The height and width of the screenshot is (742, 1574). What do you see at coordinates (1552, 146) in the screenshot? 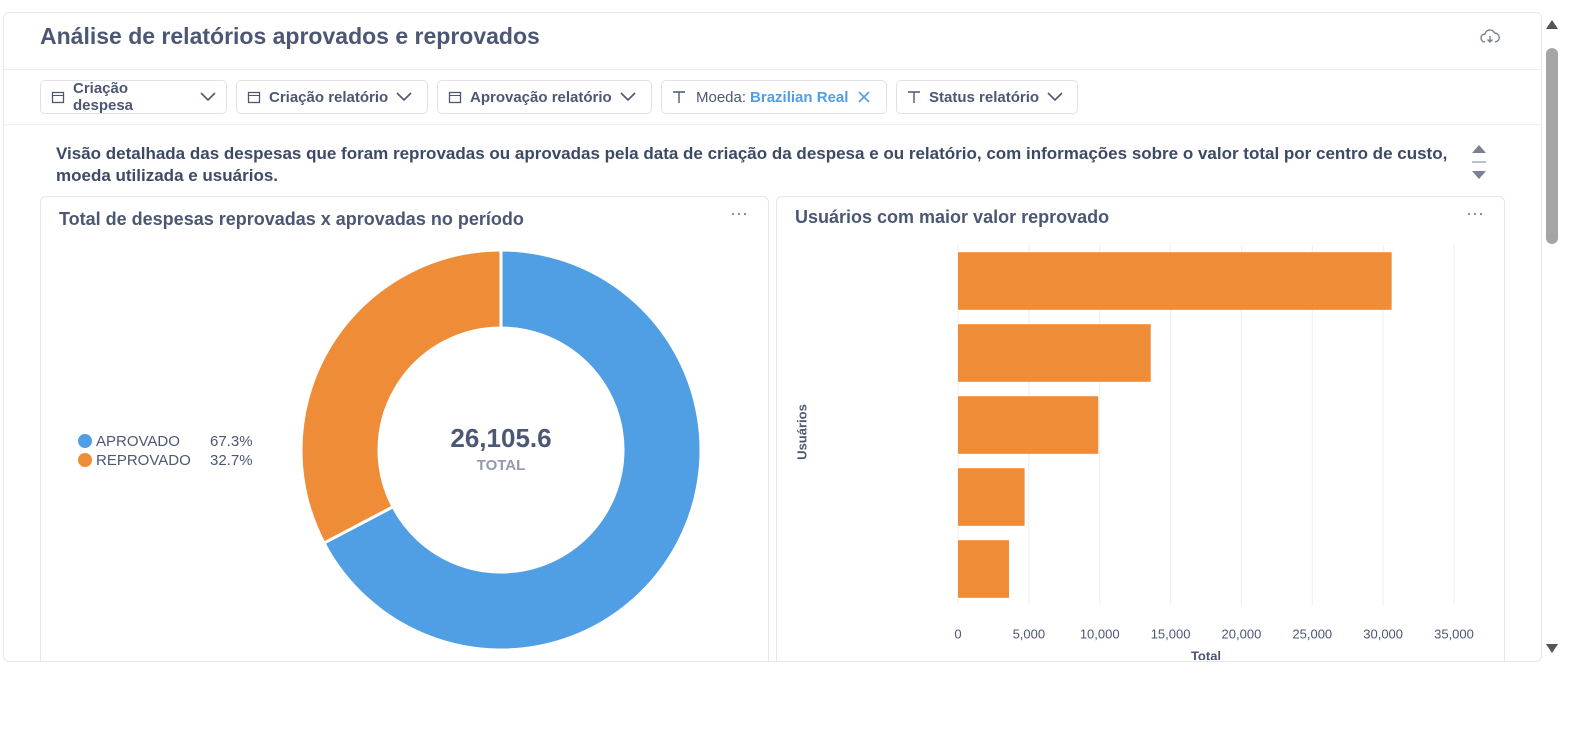
I see `scrollbar` at bounding box center [1552, 146].